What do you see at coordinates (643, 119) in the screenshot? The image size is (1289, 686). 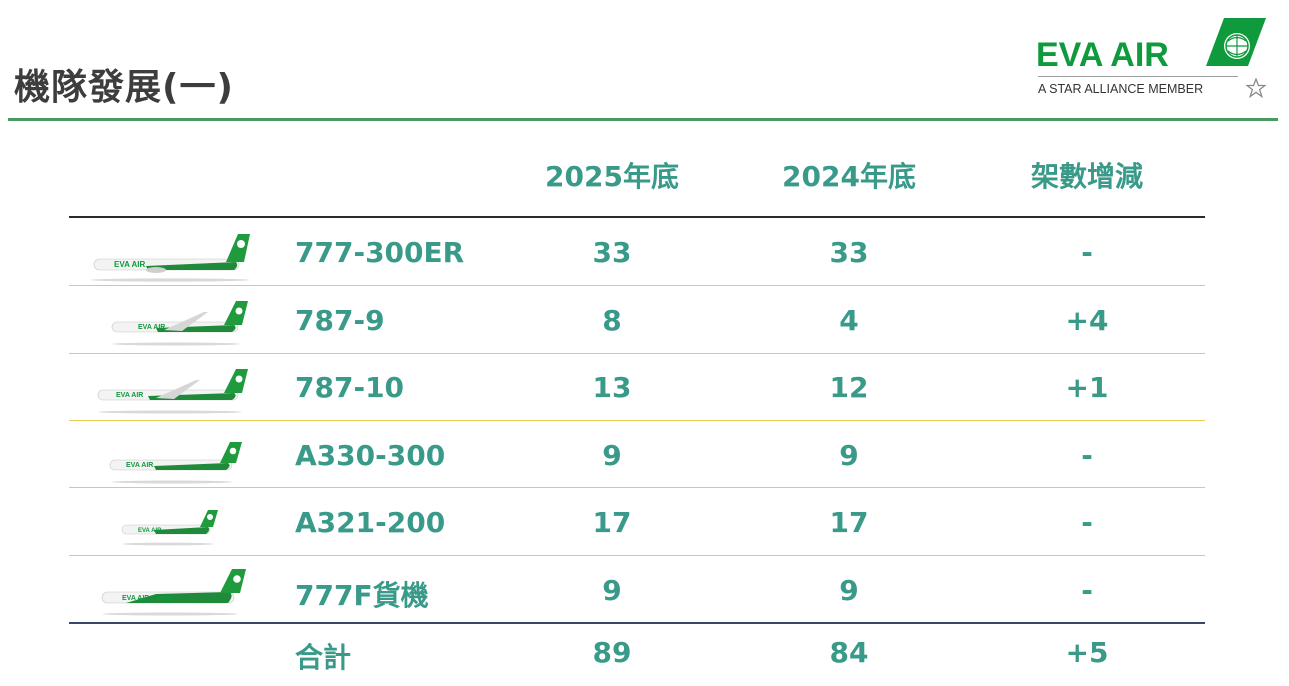 I see `header-divider` at bounding box center [643, 119].